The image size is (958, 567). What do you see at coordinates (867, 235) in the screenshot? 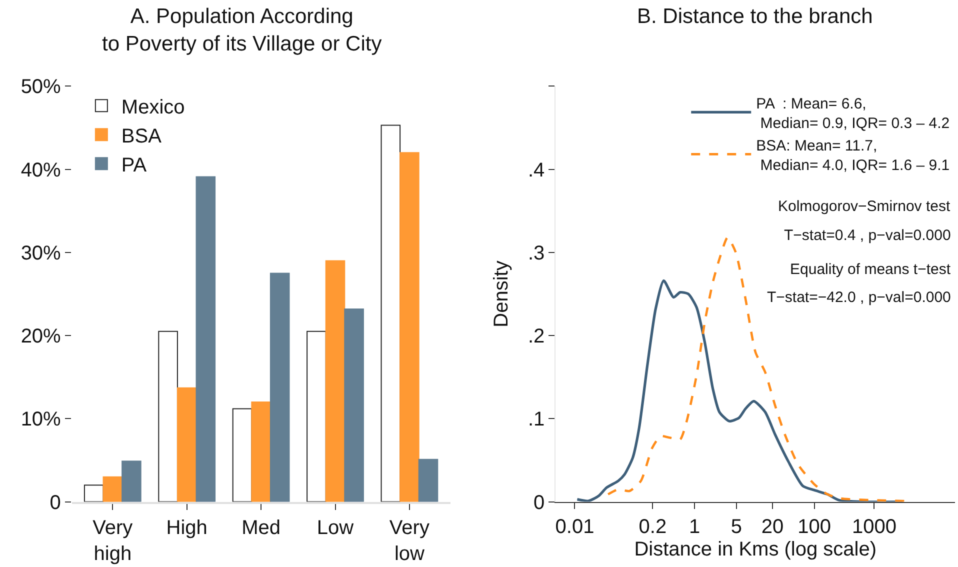
I see `annotation: T−stat=0.4 , p−val=0.000` at bounding box center [867, 235].